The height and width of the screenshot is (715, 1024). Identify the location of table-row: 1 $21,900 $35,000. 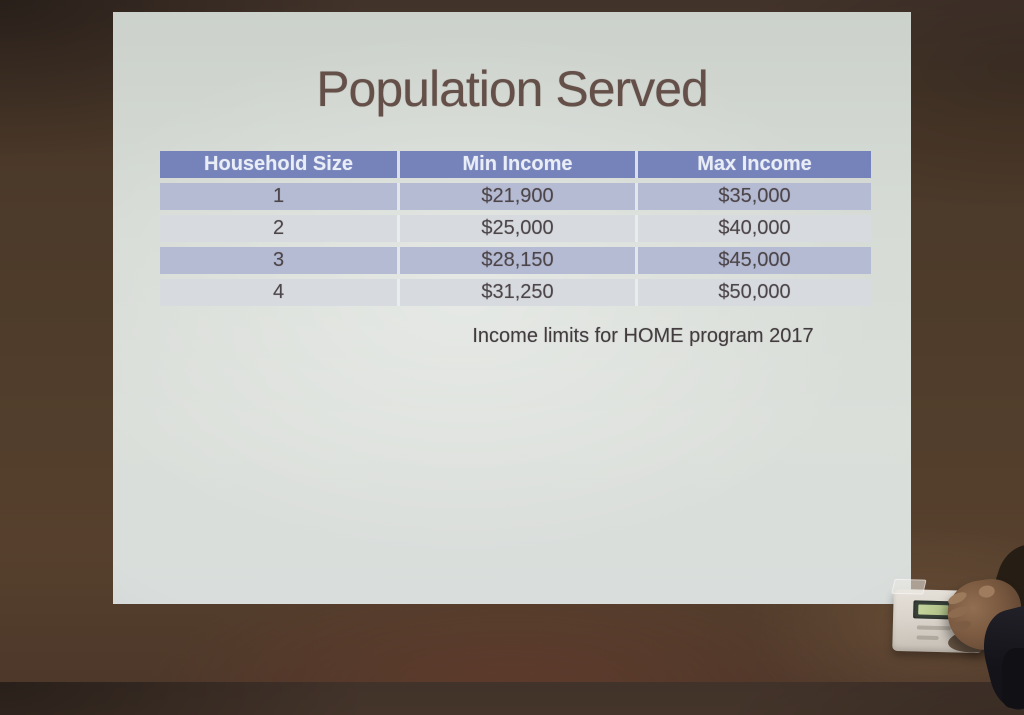
(515, 196).